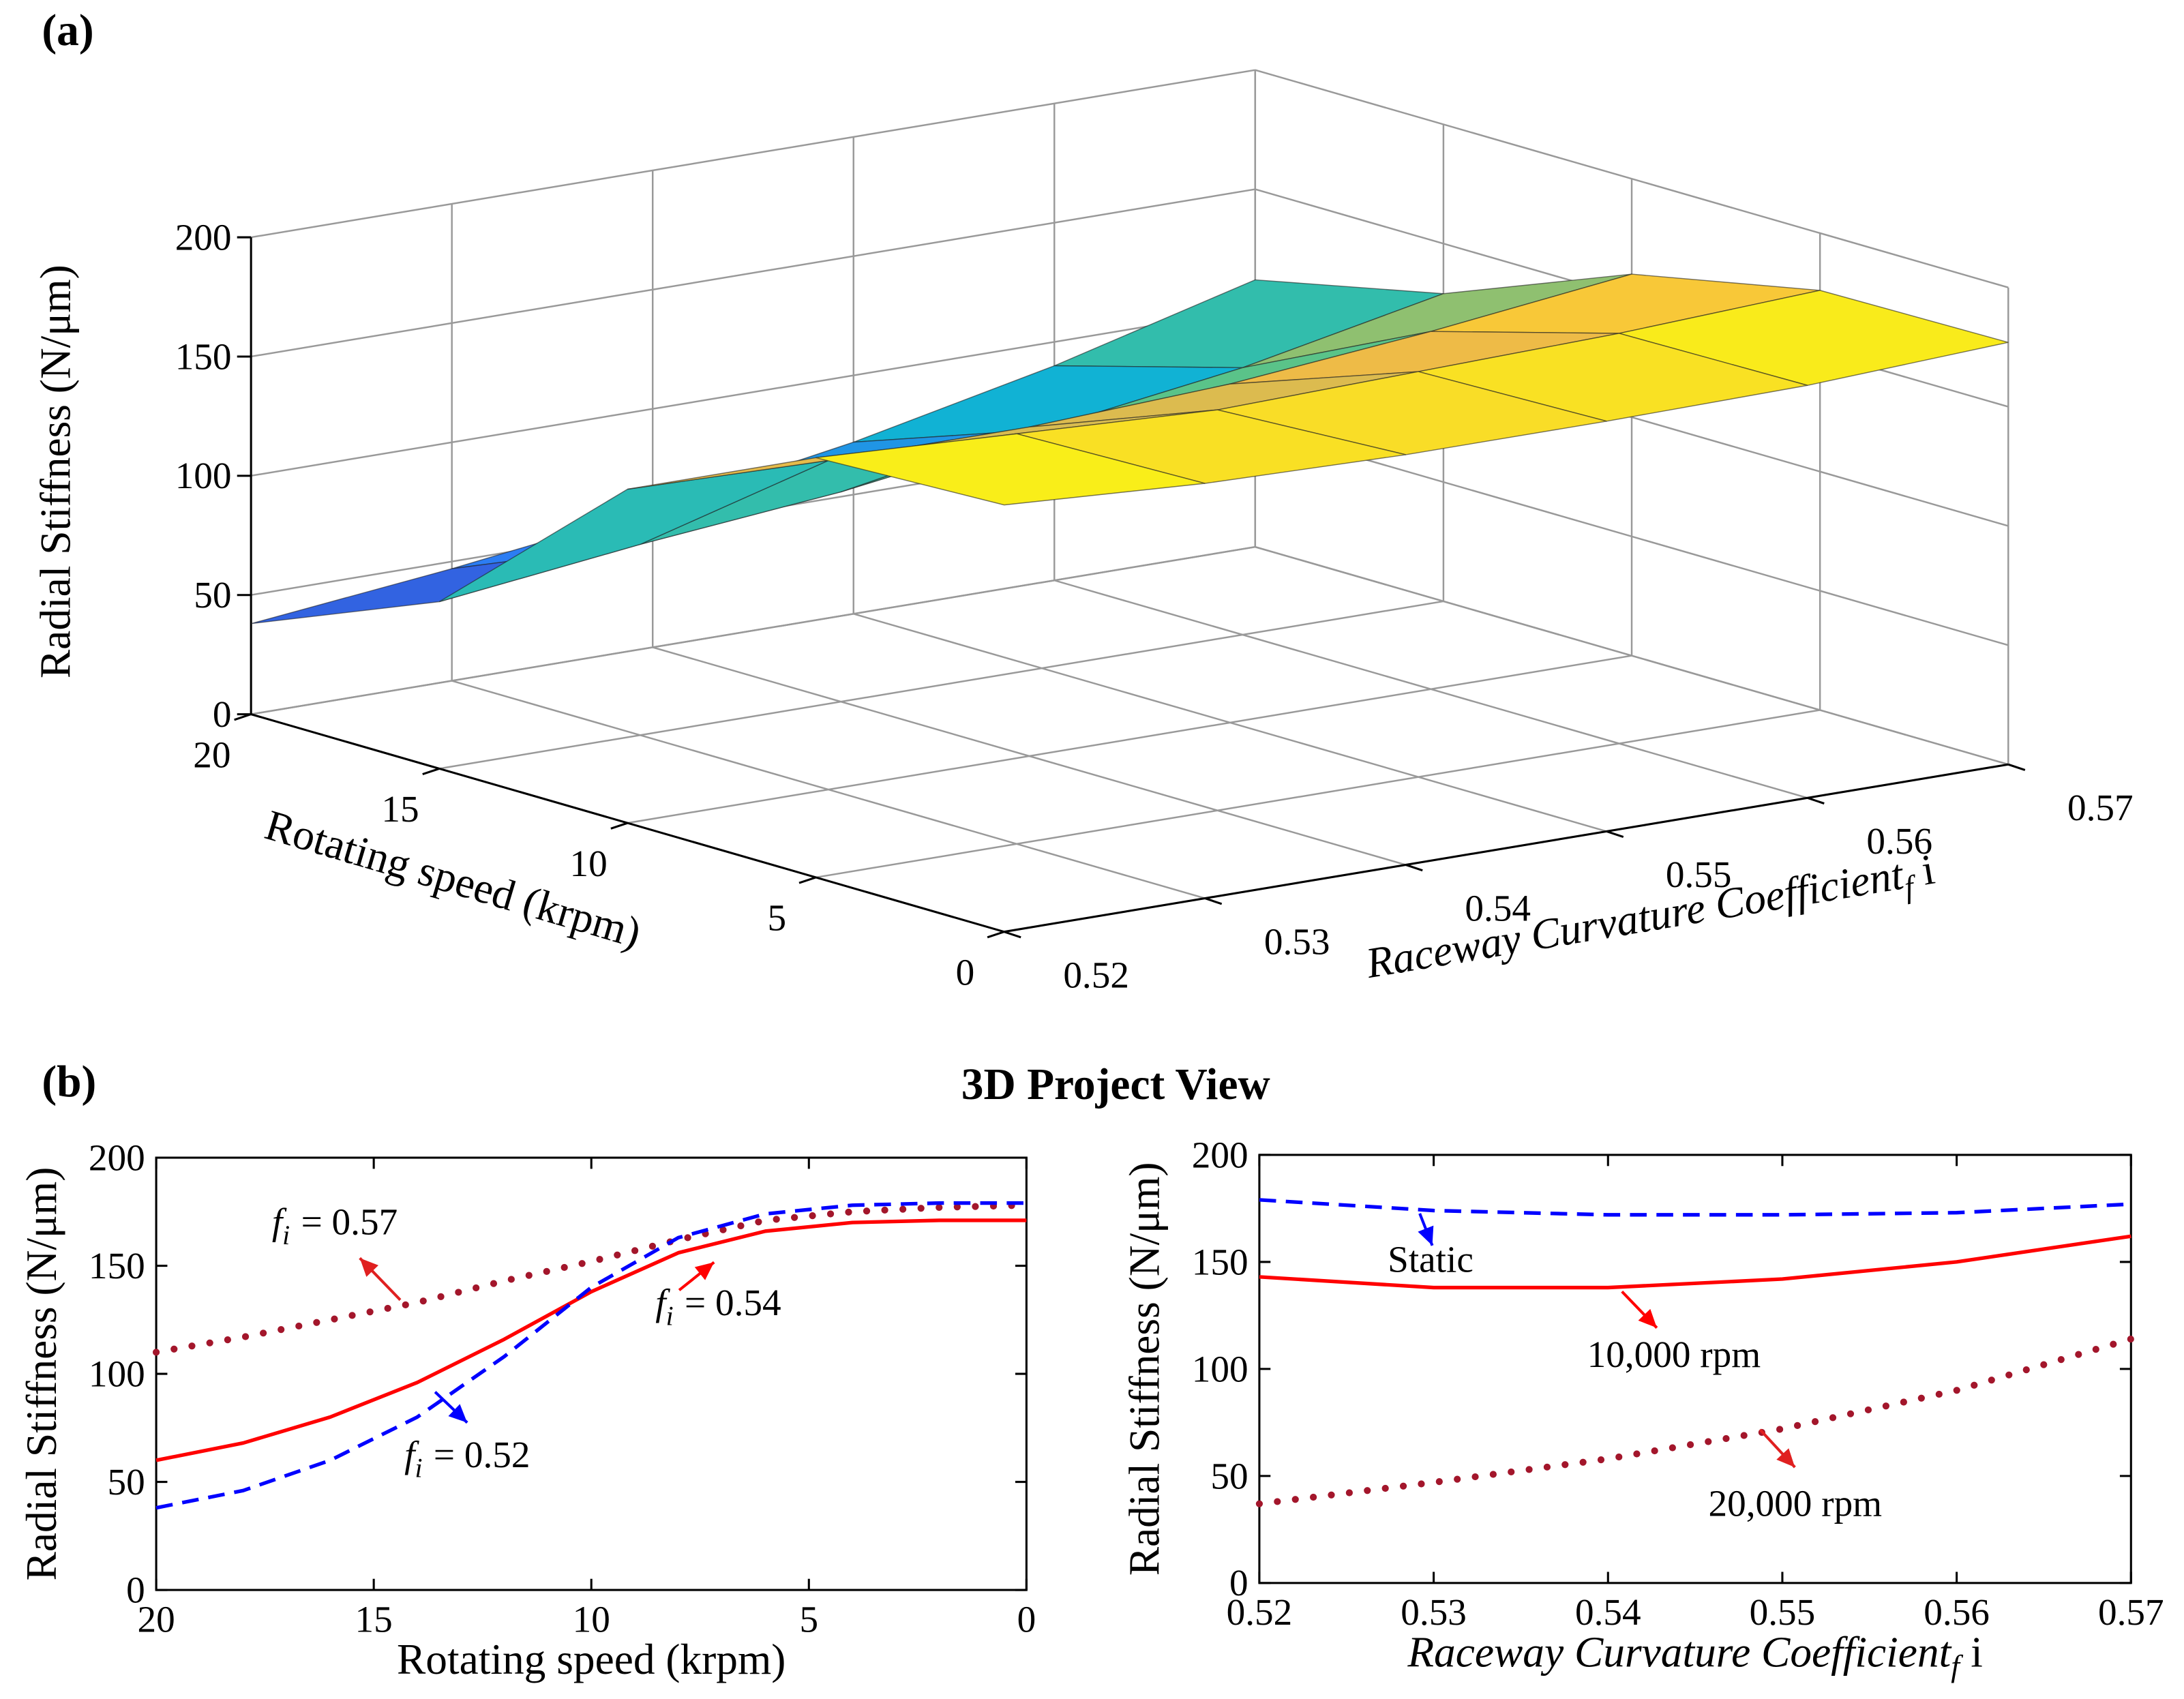 This screenshot has width=2184, height=1699. What do you see at coordinates (211, 755) in the screenshot?
I see `y-tick-label: 20` at bounding box center [211, 755].